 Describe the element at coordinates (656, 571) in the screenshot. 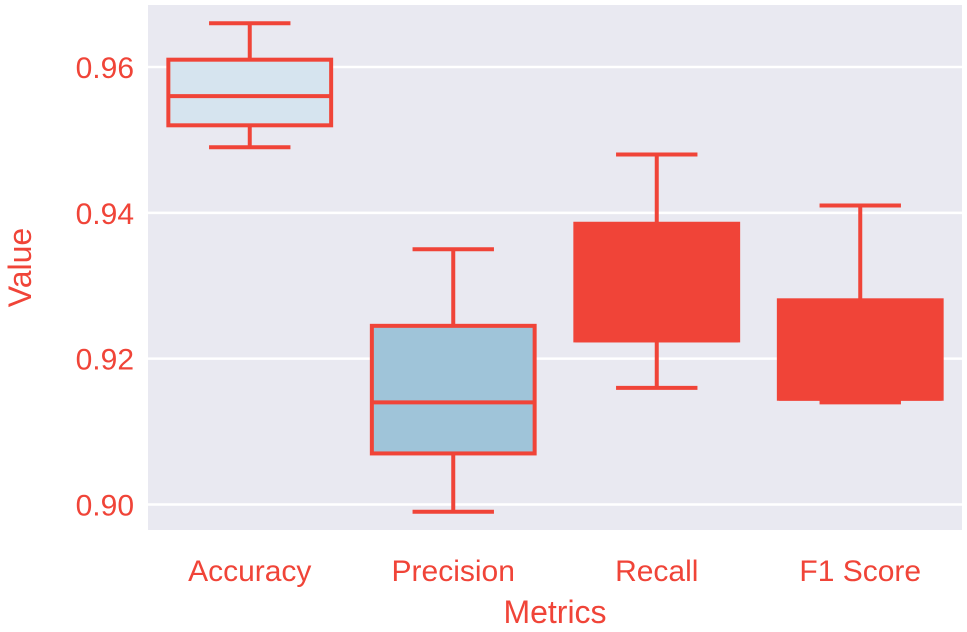

I see `x-tick-label-recall: Recall` at that location.